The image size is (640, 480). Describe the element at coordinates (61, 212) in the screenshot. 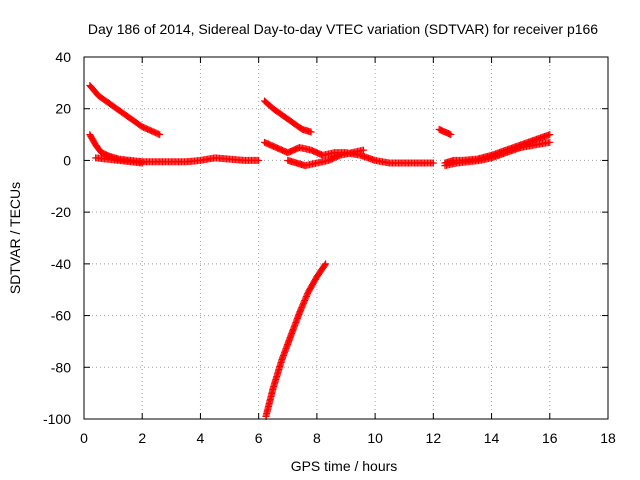

I see `y-tick-label: -20` at that location.